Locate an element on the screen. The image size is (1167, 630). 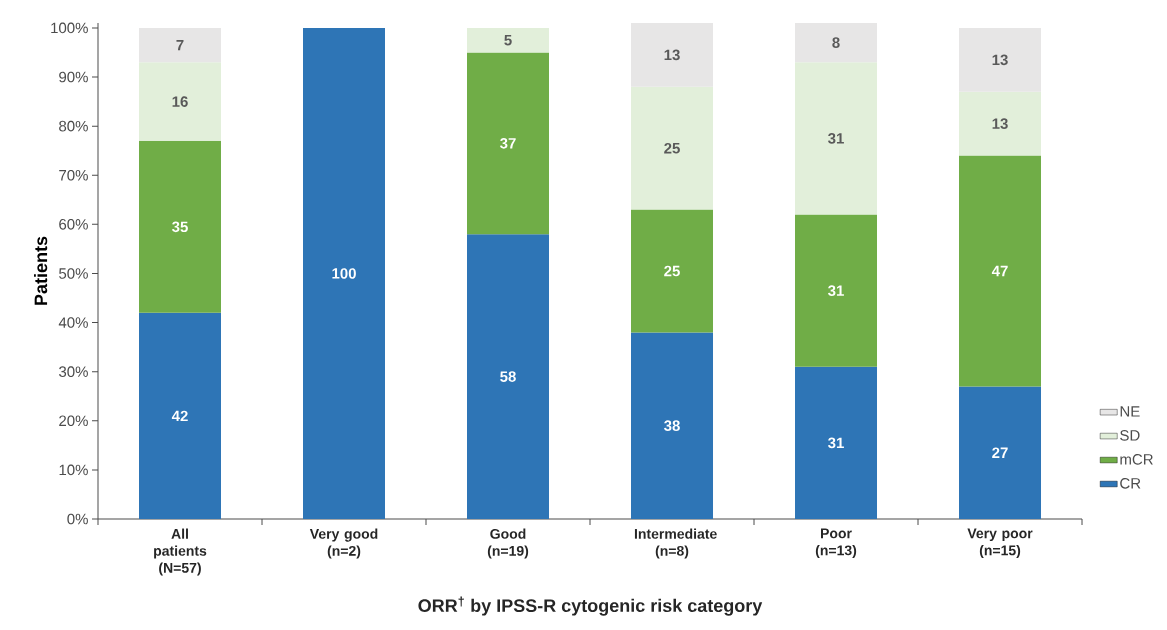
y-tick-label: 30% is located at coordinates (73, 371).